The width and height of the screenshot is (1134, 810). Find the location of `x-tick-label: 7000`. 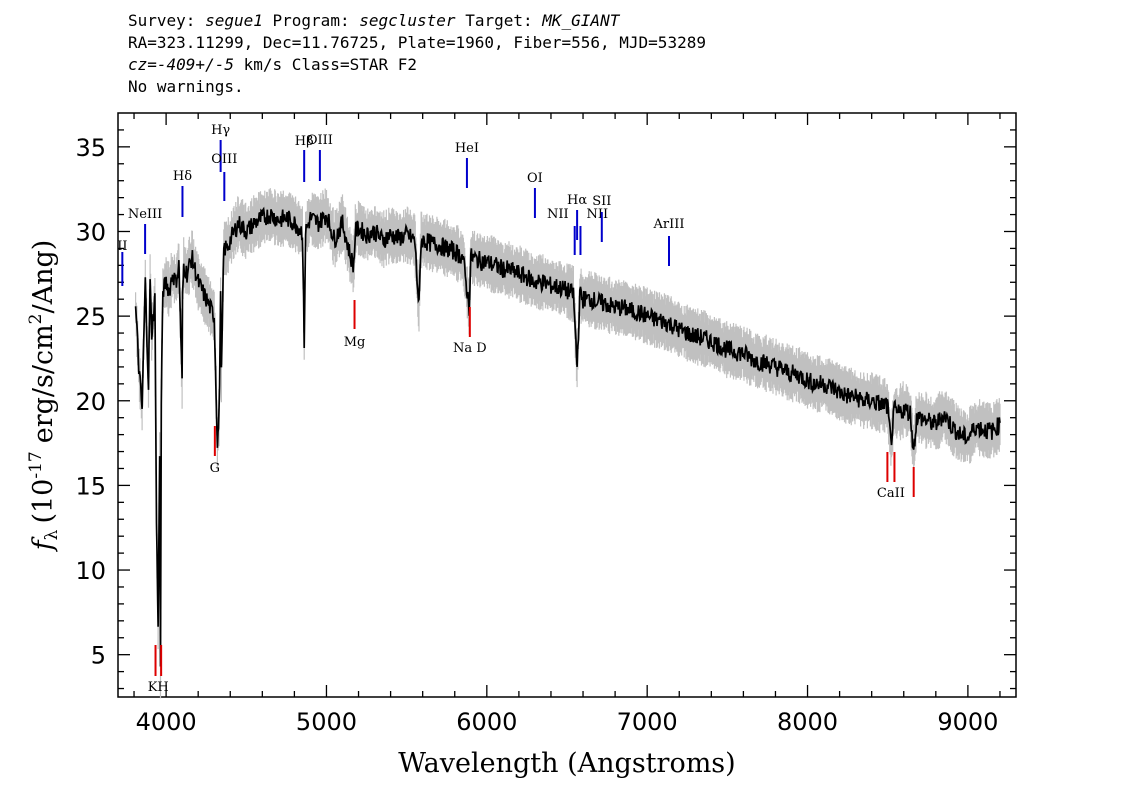

x-tick-label: 7000 is located at coordinates (647, 722).